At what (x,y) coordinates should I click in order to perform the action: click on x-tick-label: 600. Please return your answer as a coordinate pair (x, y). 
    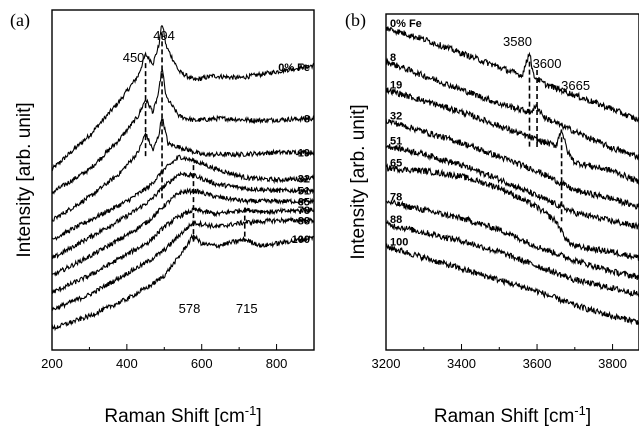
    Looking at the image, I should click on (202, 363).